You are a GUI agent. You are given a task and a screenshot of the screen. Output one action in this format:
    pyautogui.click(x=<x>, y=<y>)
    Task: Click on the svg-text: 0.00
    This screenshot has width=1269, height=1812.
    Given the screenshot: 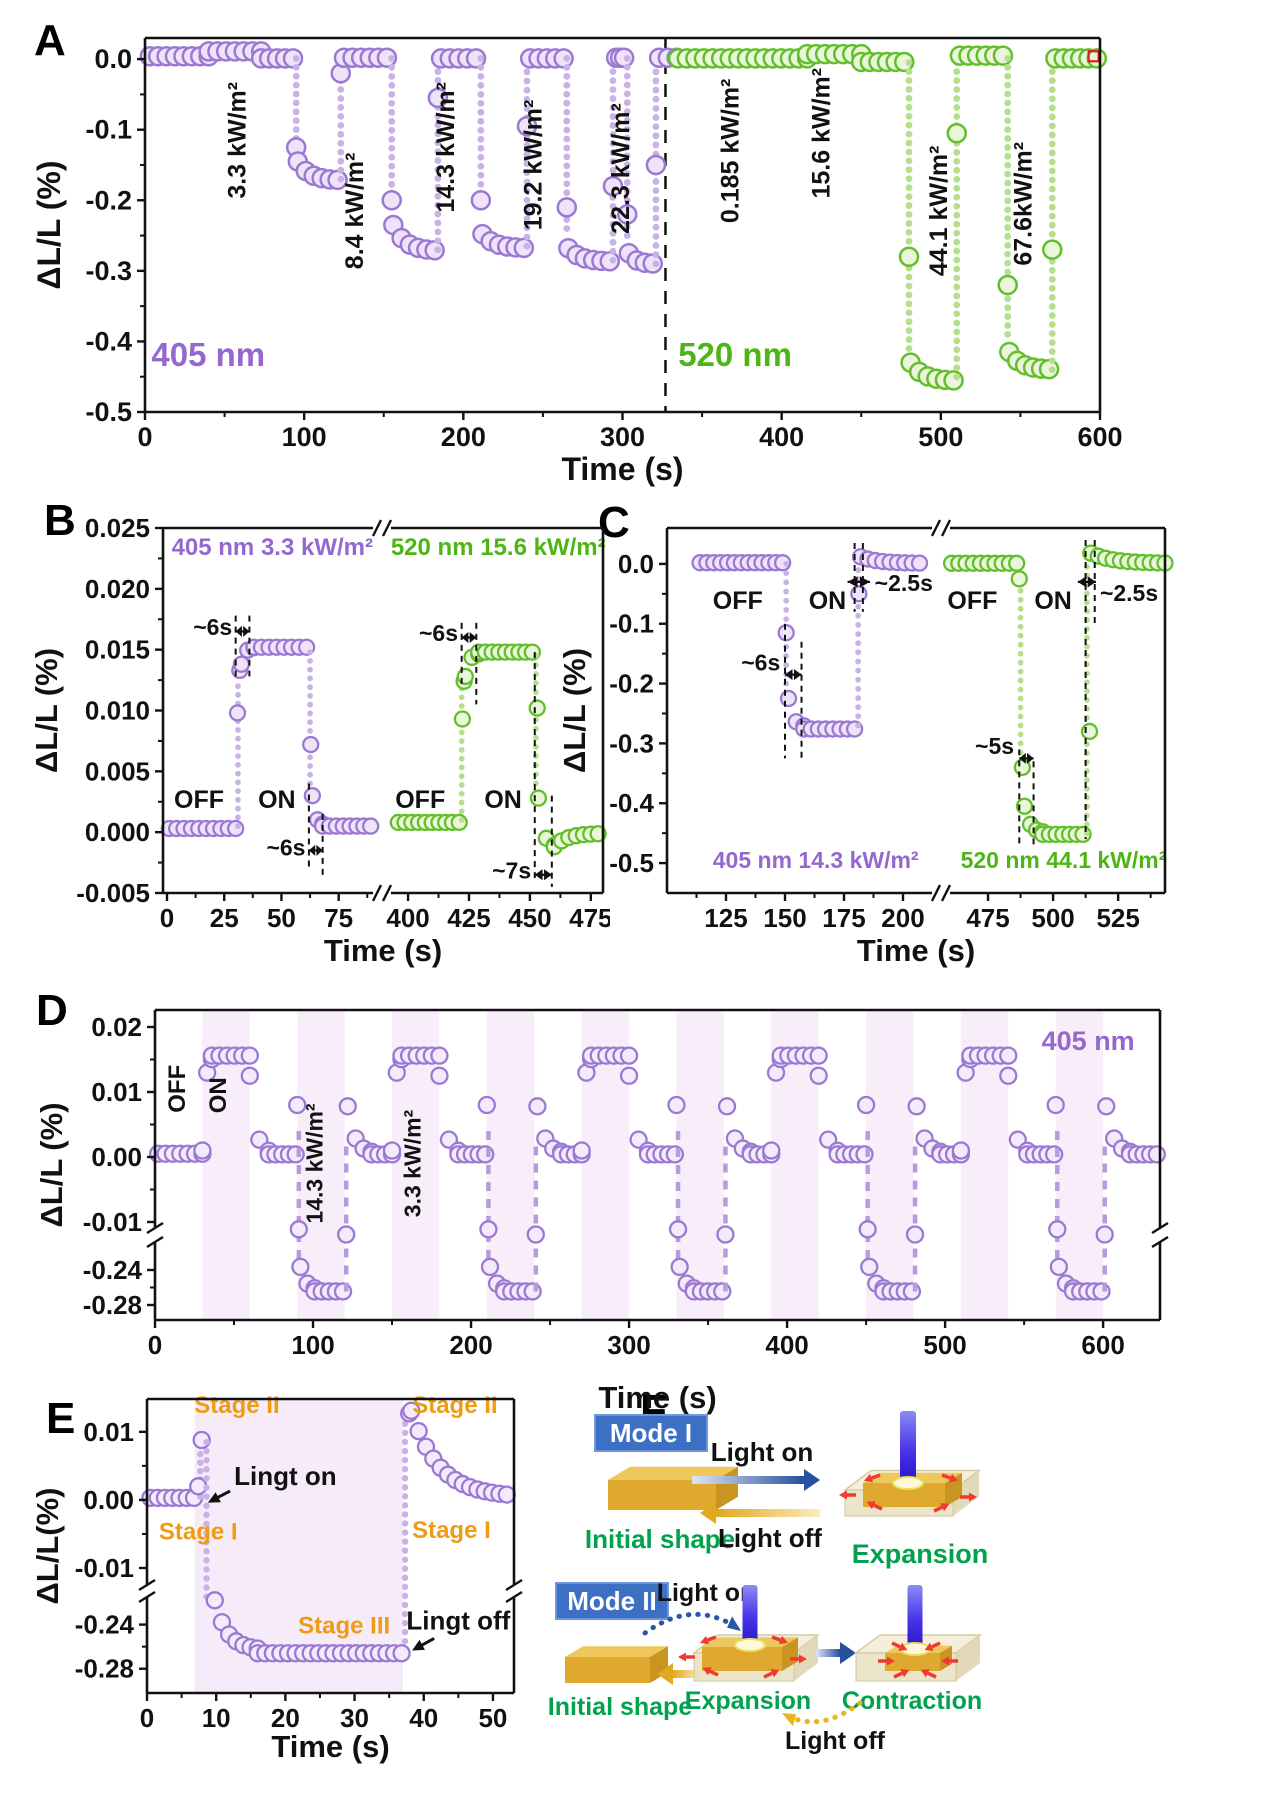 What is the action you would take?
    pyautogui.click(x=108, y=1500)
    